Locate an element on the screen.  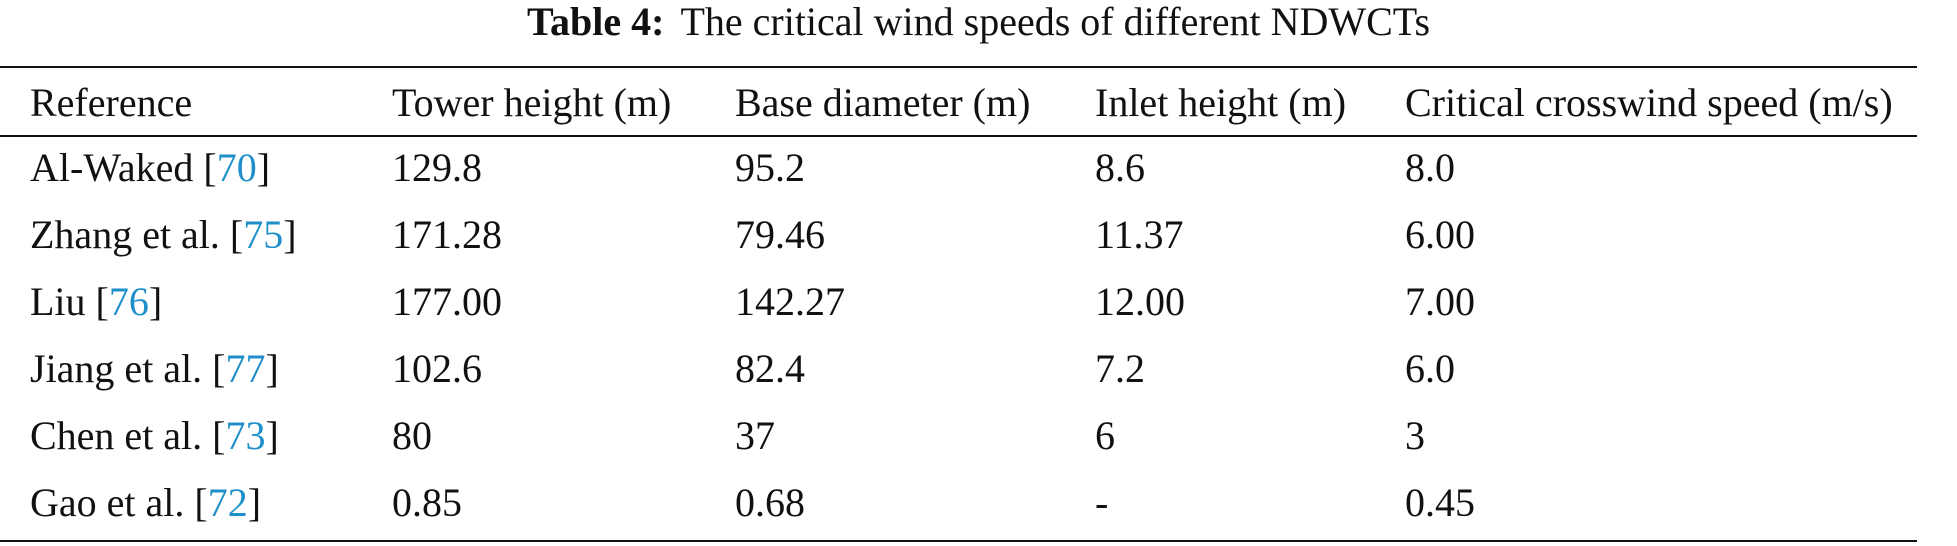
critical-speed-cell: 7.00 is located at coordinates (1440, 301).